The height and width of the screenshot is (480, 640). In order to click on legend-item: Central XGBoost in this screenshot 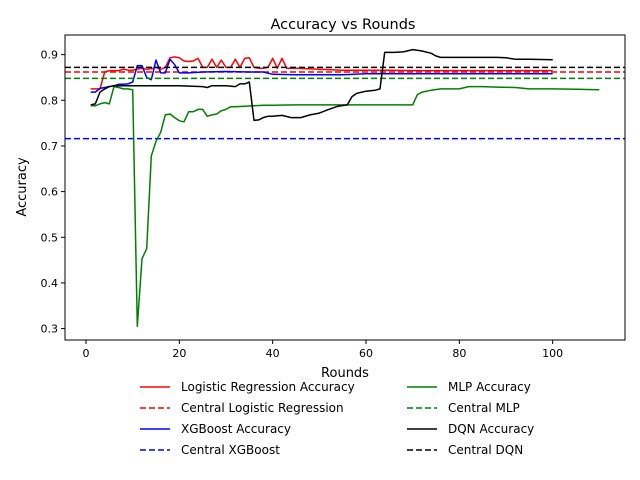, I will do `click(210, 450)`.